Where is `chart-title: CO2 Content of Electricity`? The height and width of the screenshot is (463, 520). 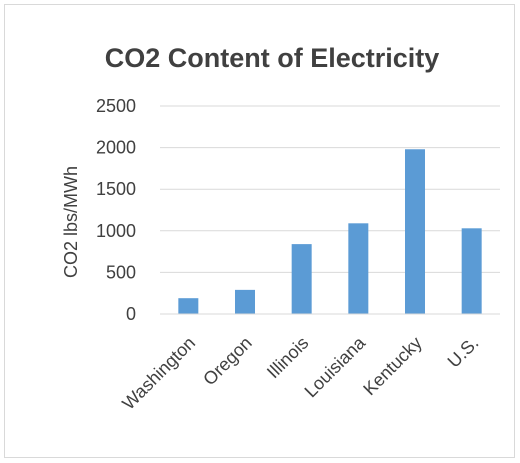 chart-title: CO2 Content of Electricity is located at coordinates (272, 58).